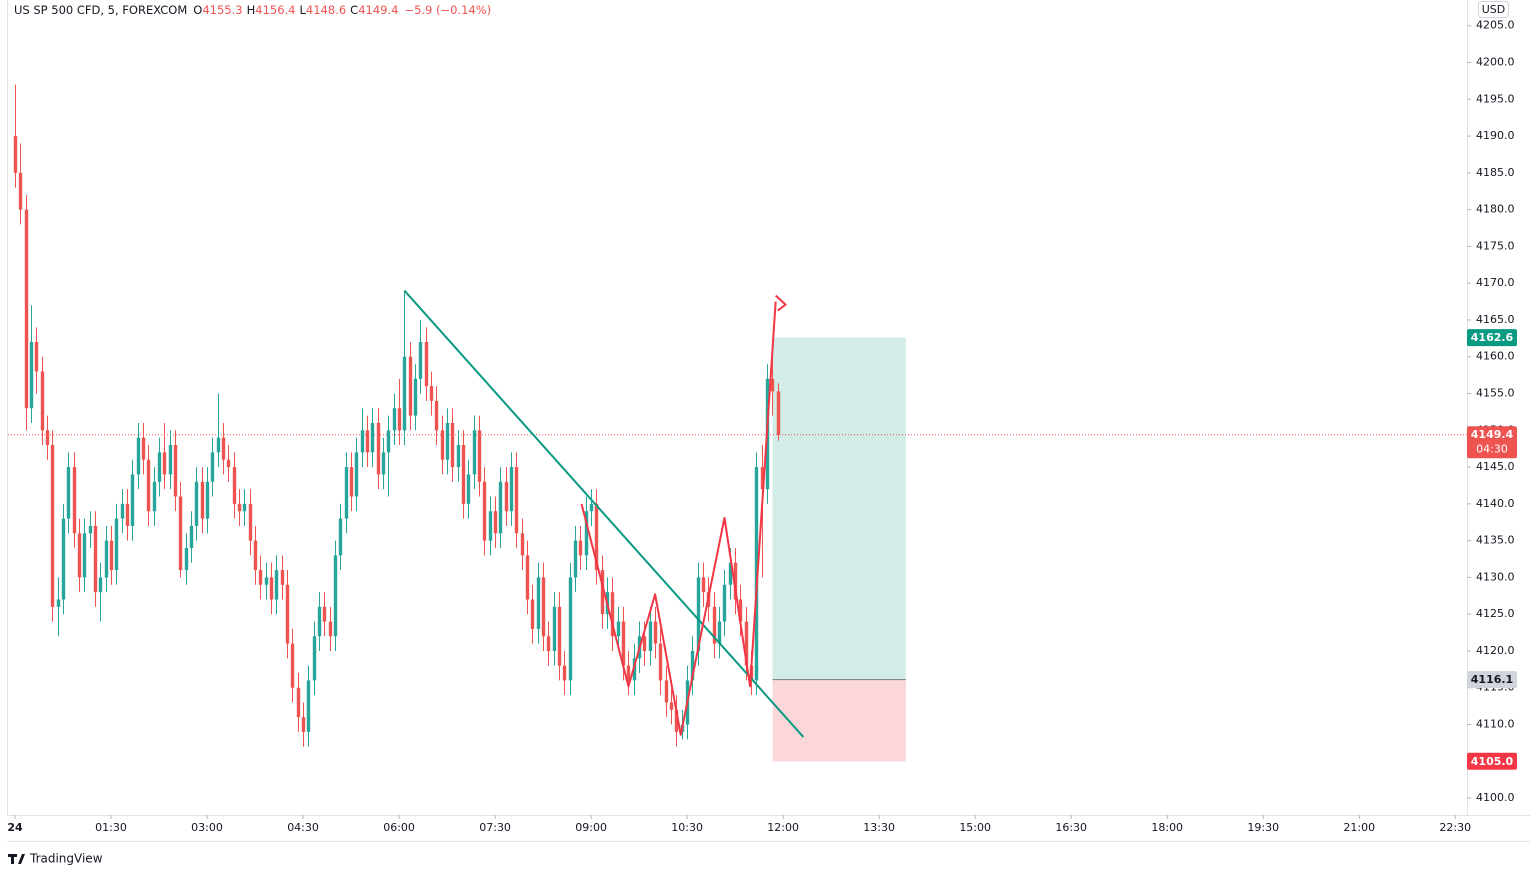 This screenshot has width=1530, height=876. Describe the element at coordinates (275, 10) in the screenshot. I see `ohlc-value: 4156.4` at that location.